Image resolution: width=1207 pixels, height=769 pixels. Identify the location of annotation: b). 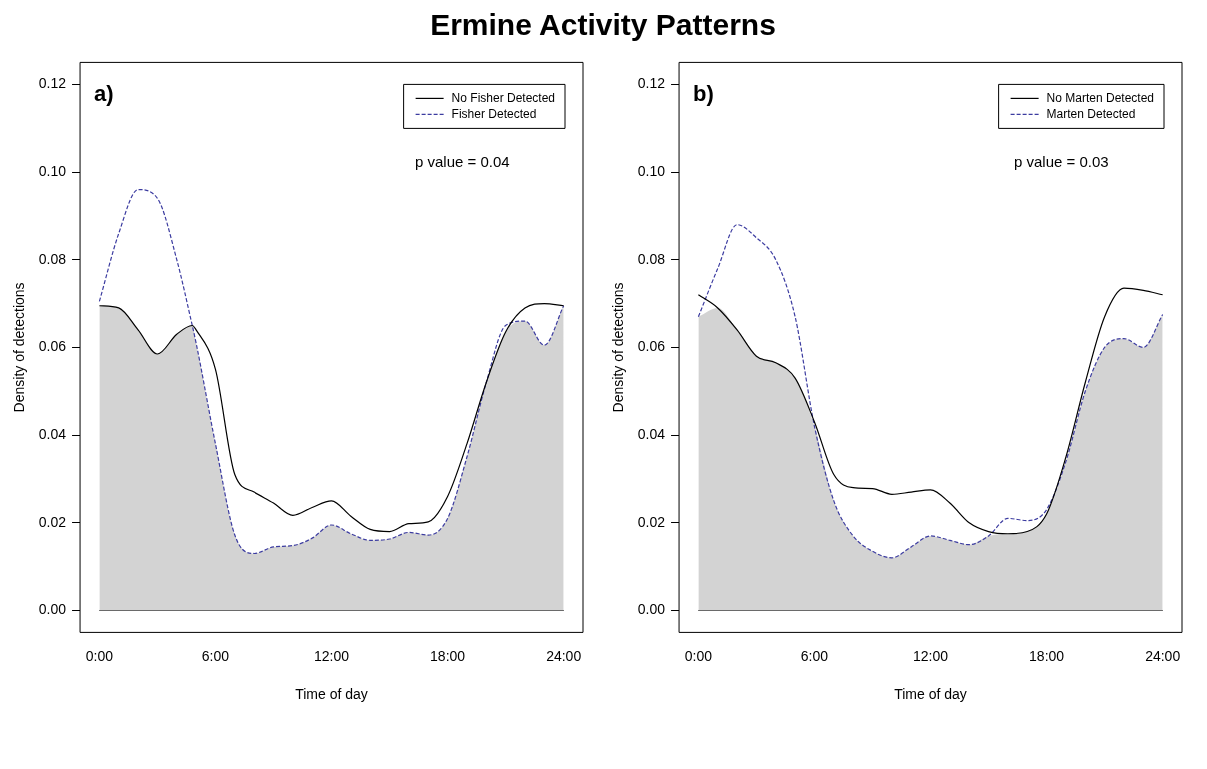
(703, 94).